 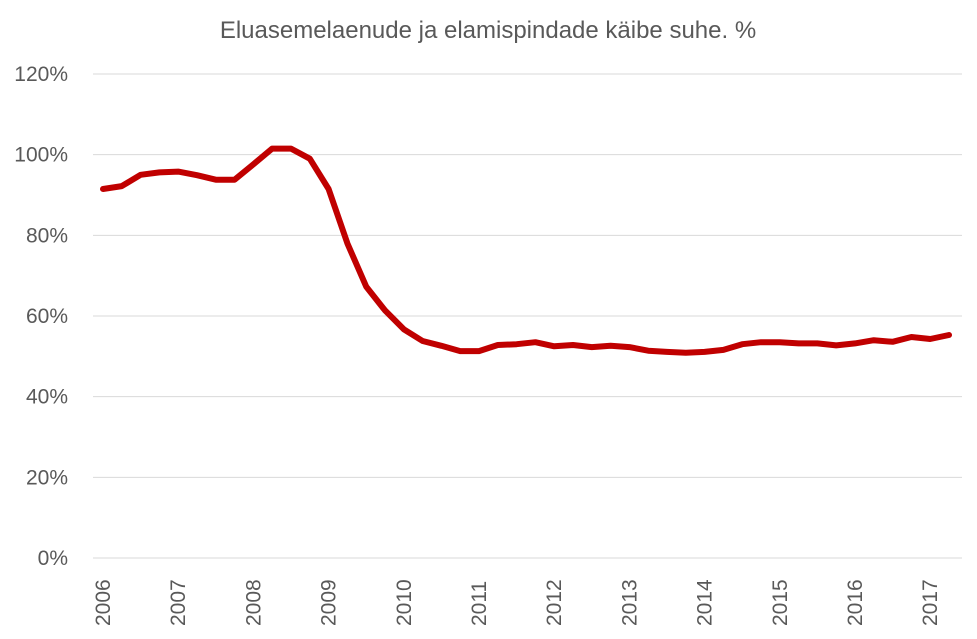 What do you see at coordinates (47, 477) in the screenshot?
I see `y-tick-label: 20%` at bounding box center [47, 477].